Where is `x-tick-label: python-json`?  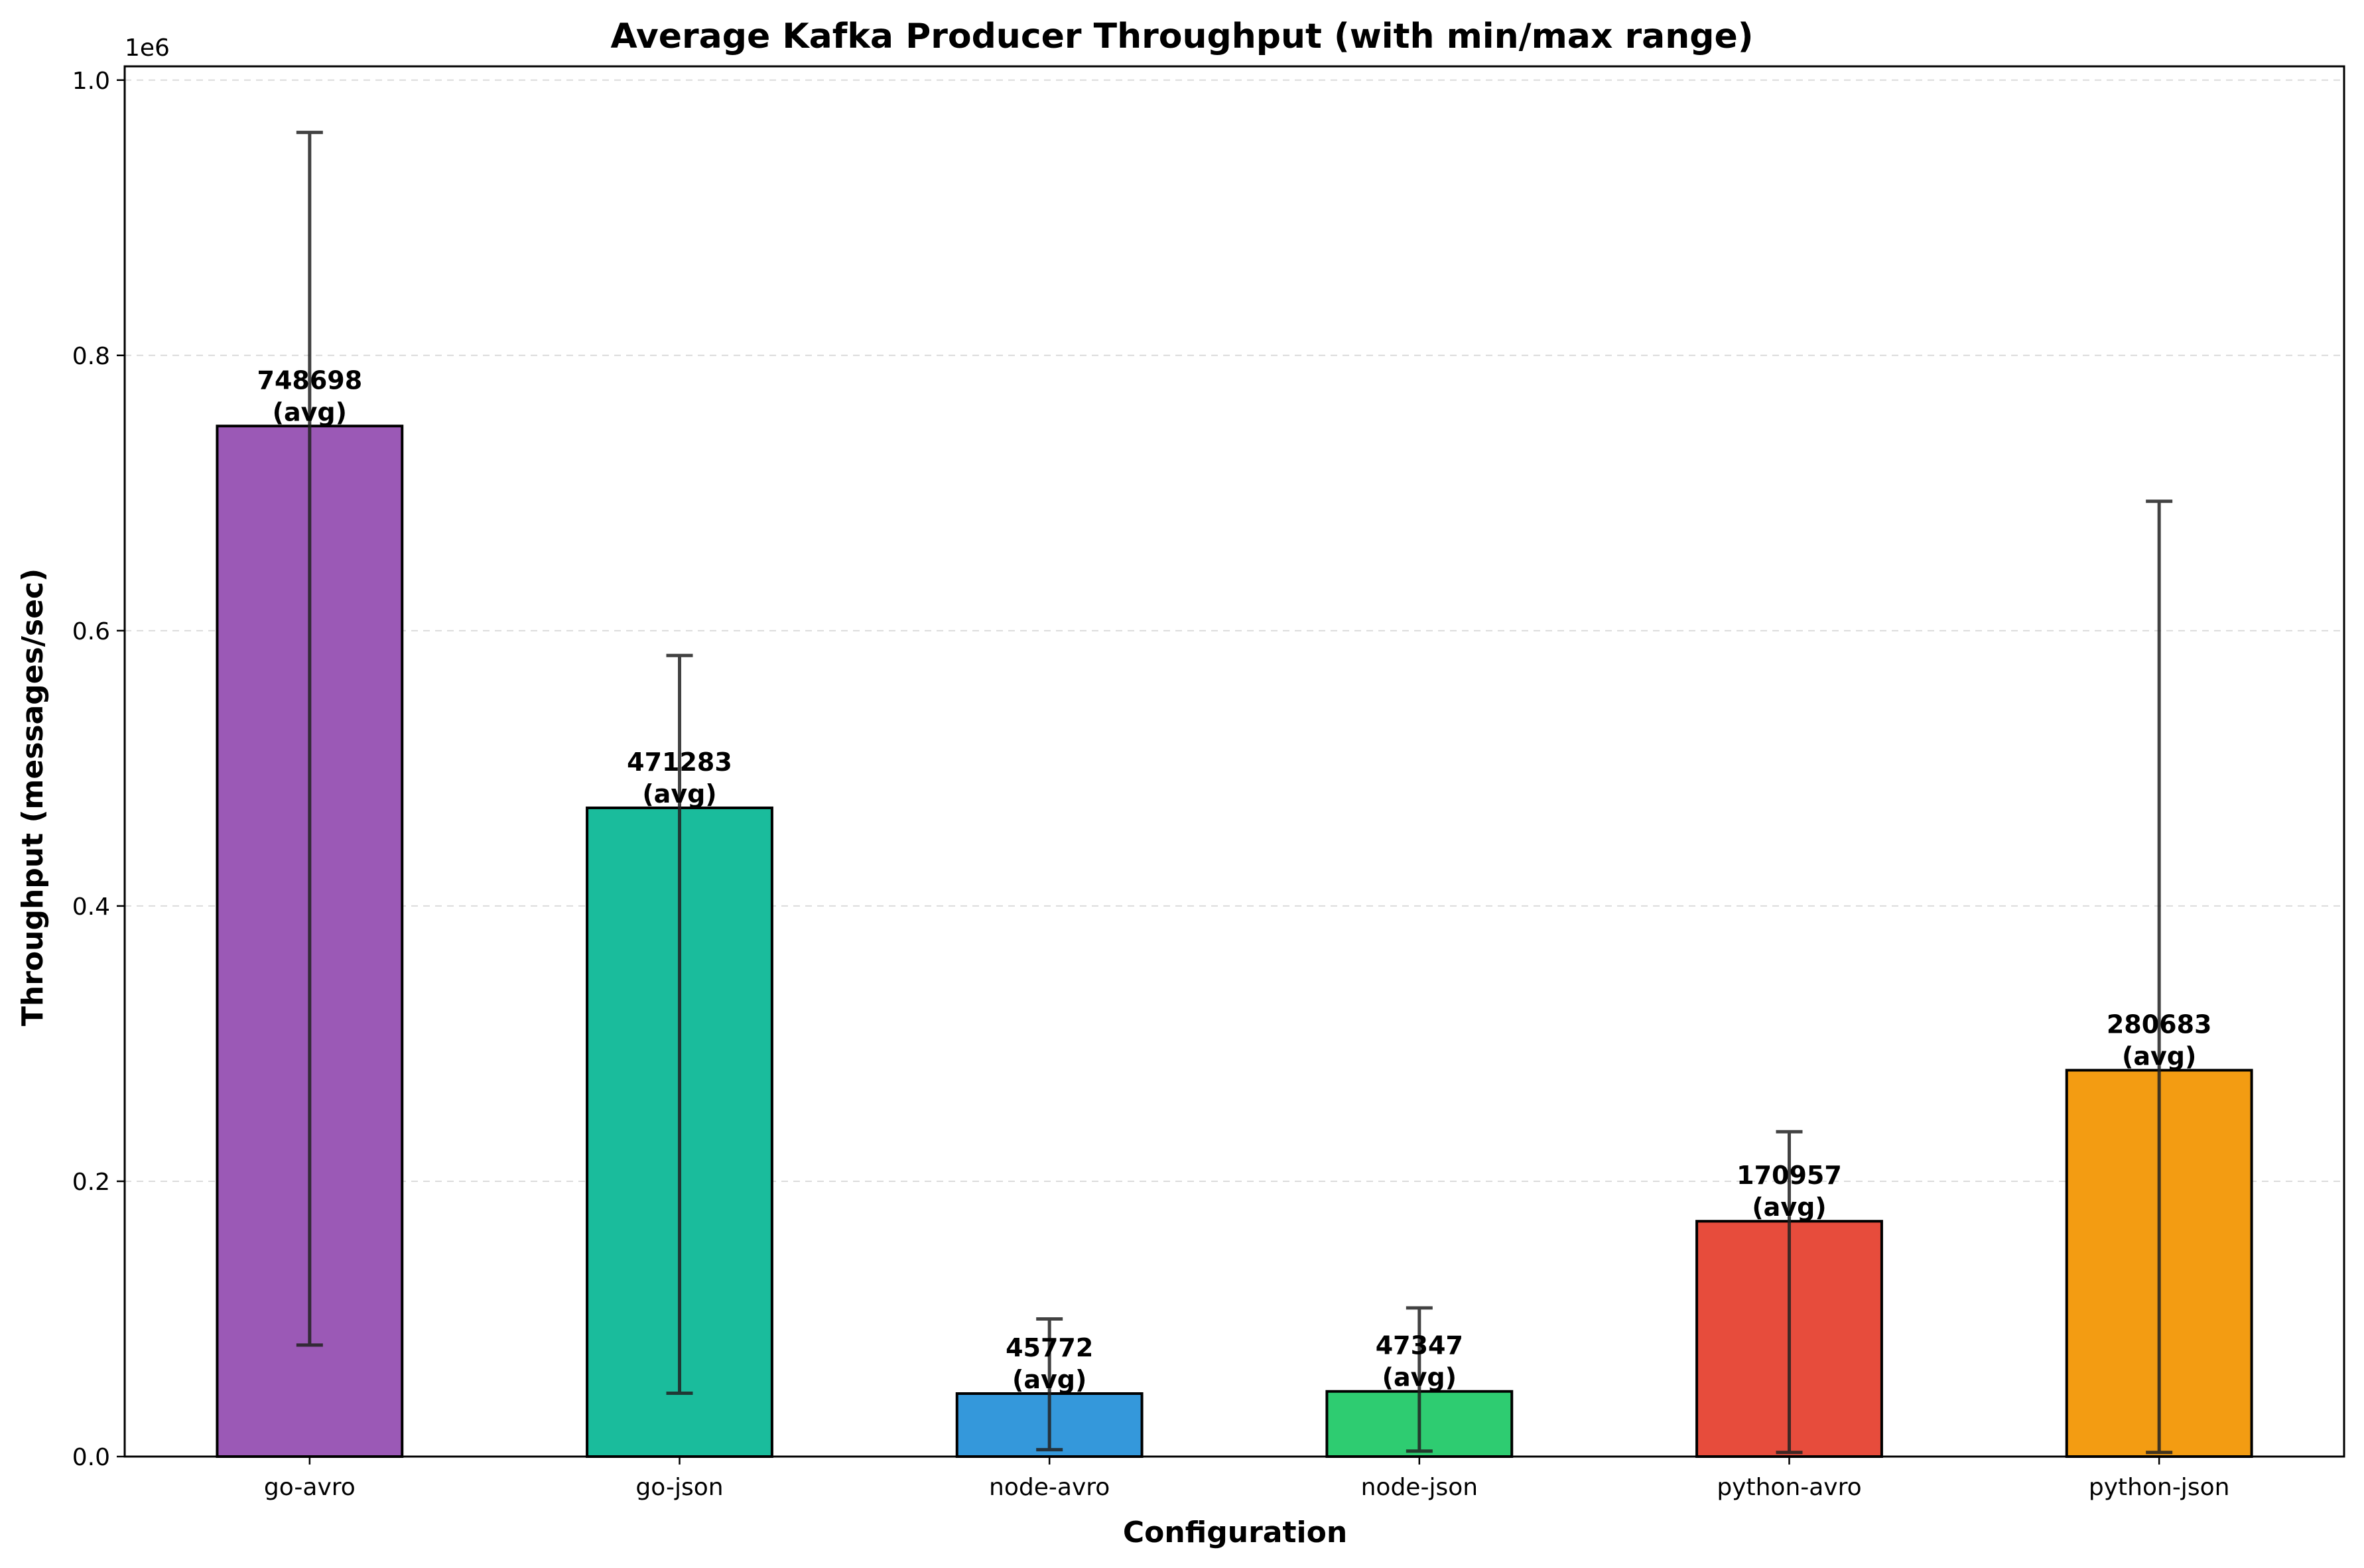 x-tick-label: python-json is located at coordinates (2159, 1487).